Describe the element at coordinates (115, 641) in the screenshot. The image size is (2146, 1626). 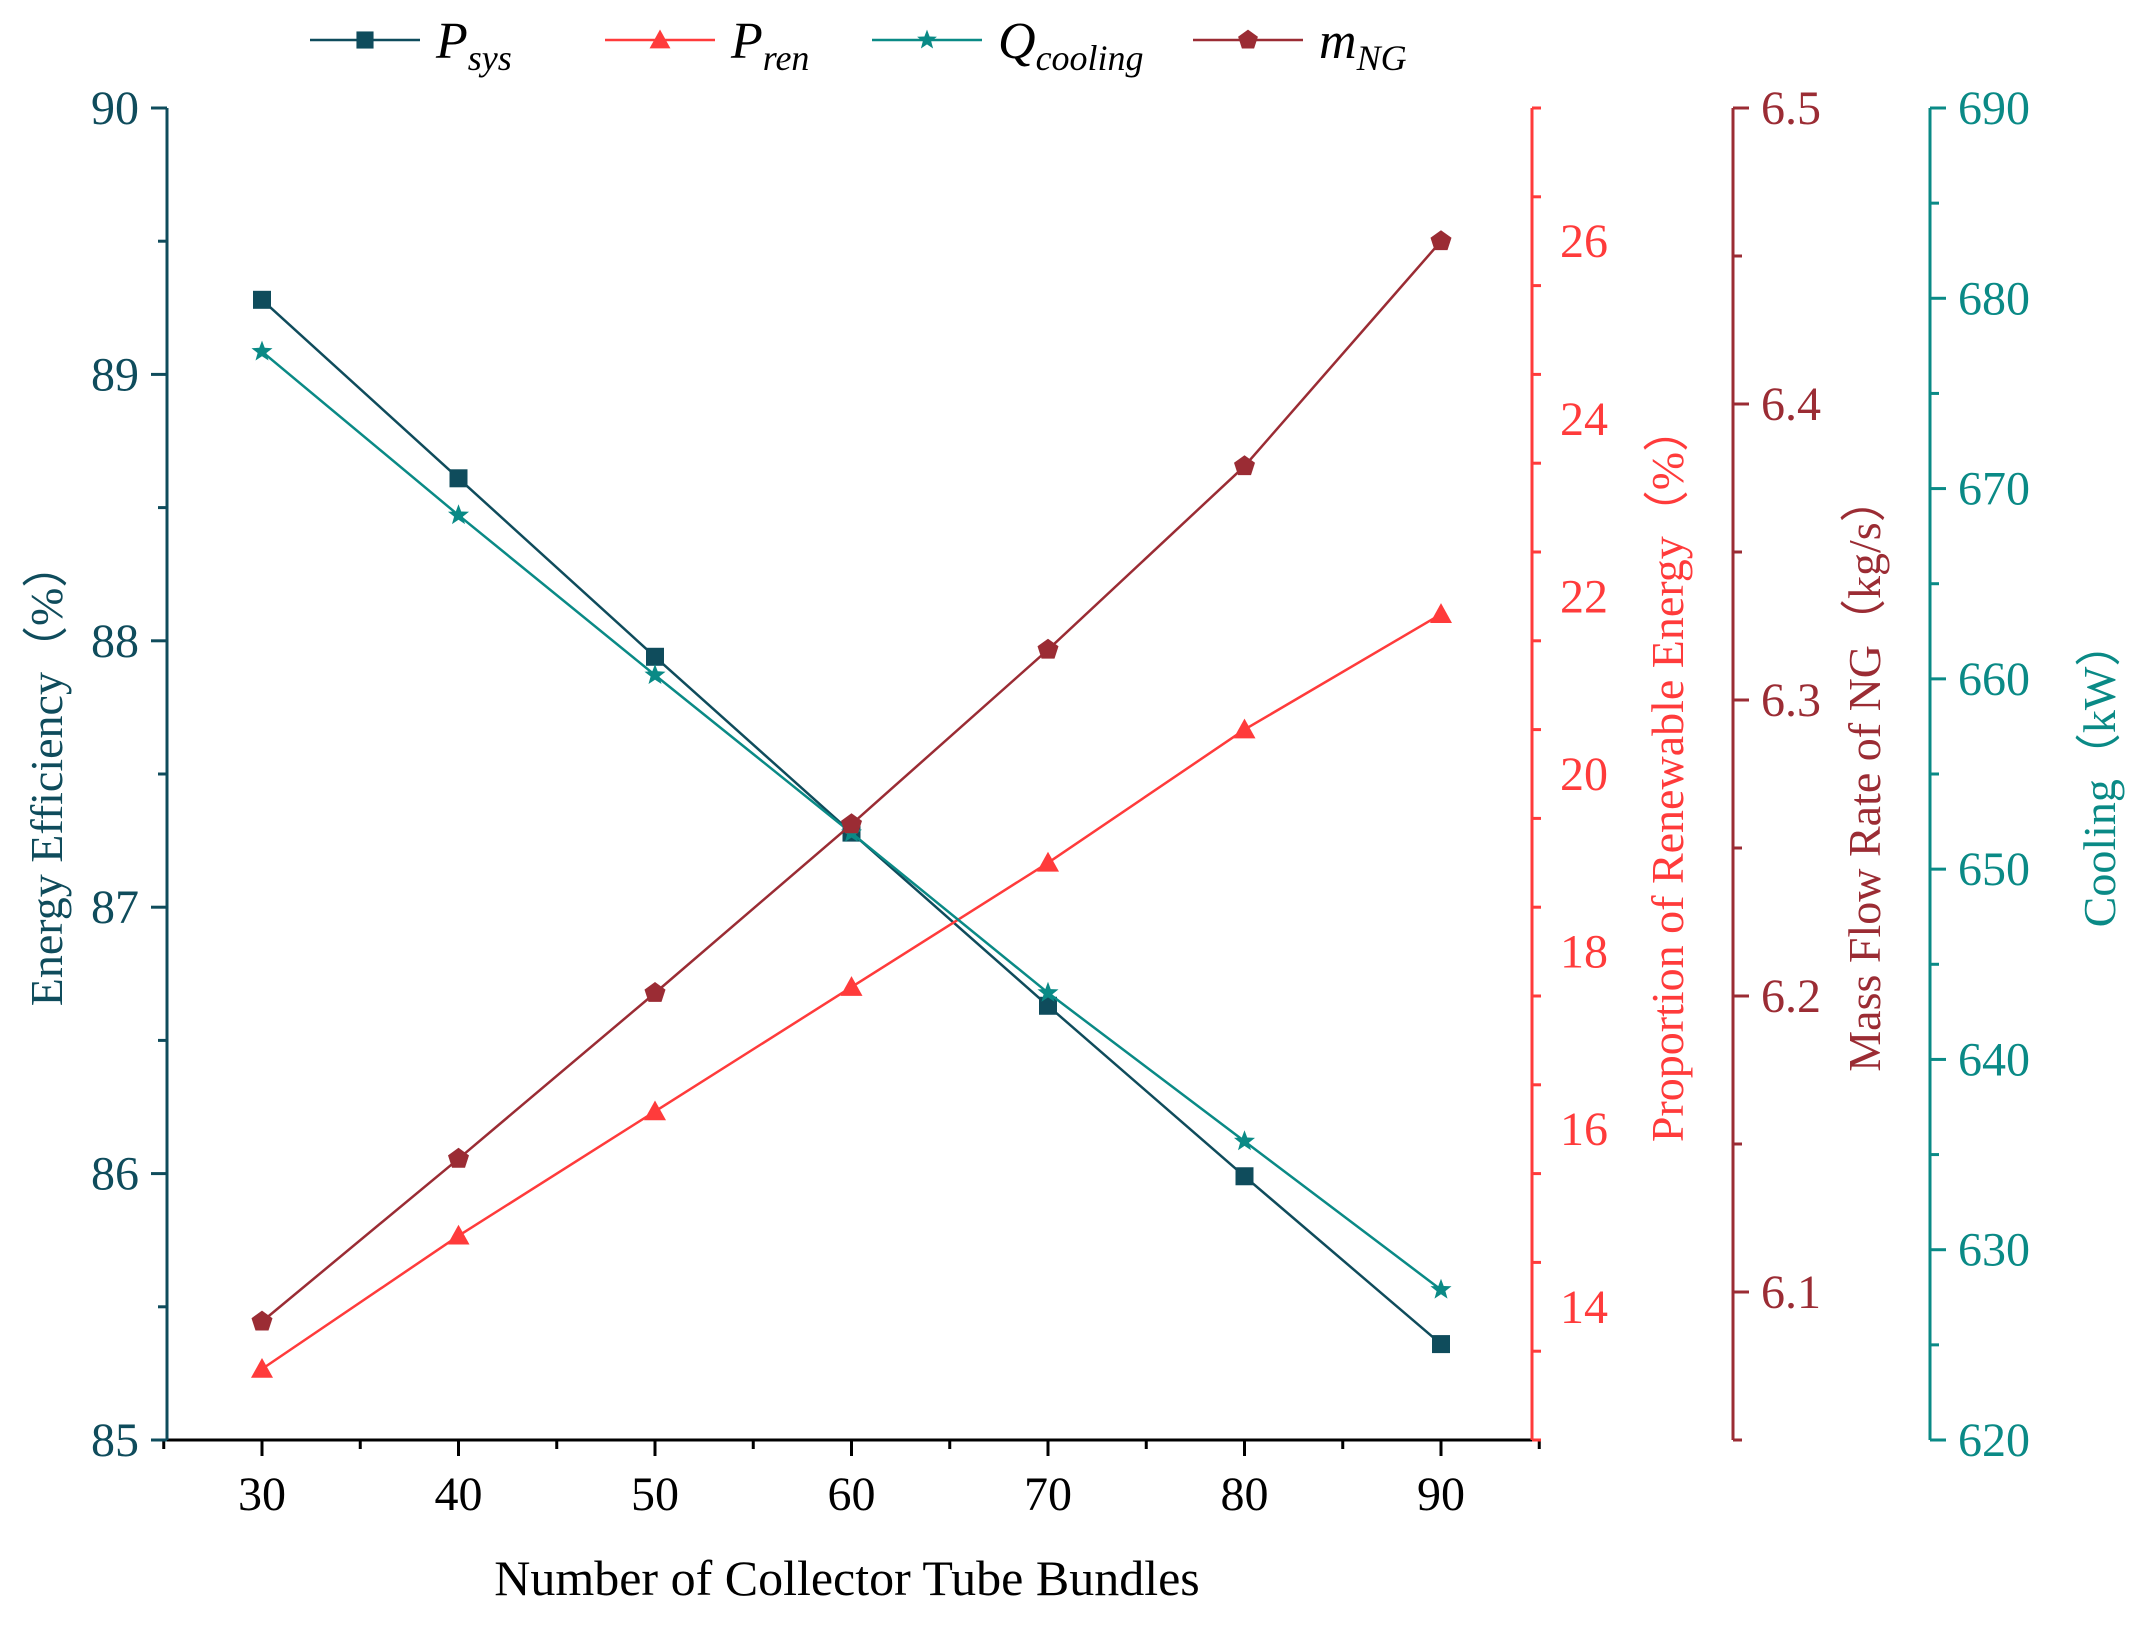
I see `y-tick-label: 88` at that location.